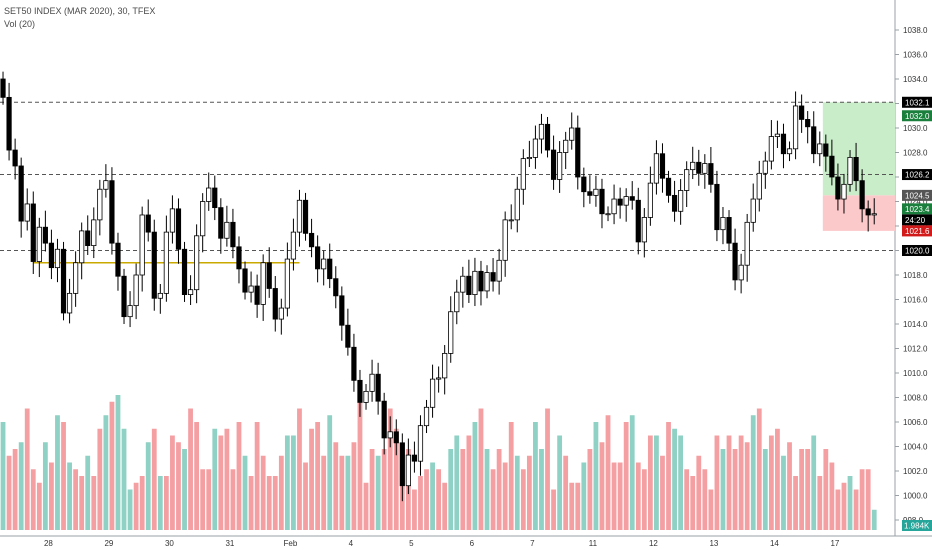  I want to click on y-tick-label: 1010.0, so click(915, 373).